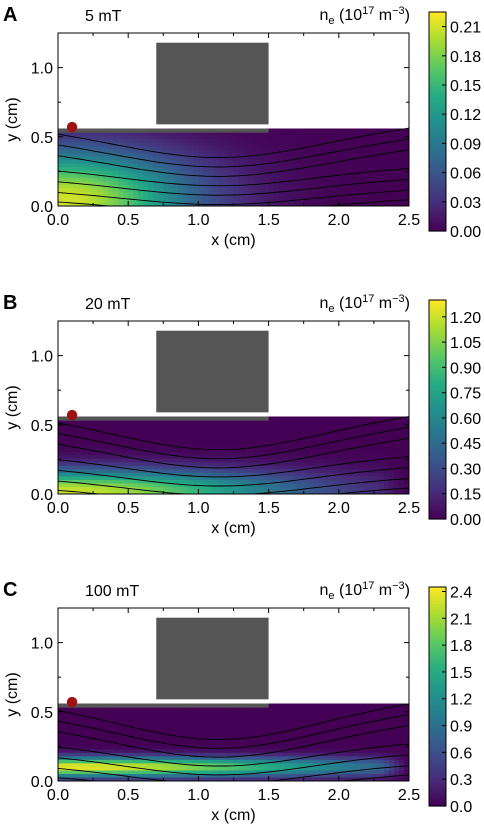 This screenshot has height=831, width=484. What do you see at coordinates (465, 86) in the screenshot?
I see `colorbar-tick-label: 0.15` at bounding box center [465, 86].